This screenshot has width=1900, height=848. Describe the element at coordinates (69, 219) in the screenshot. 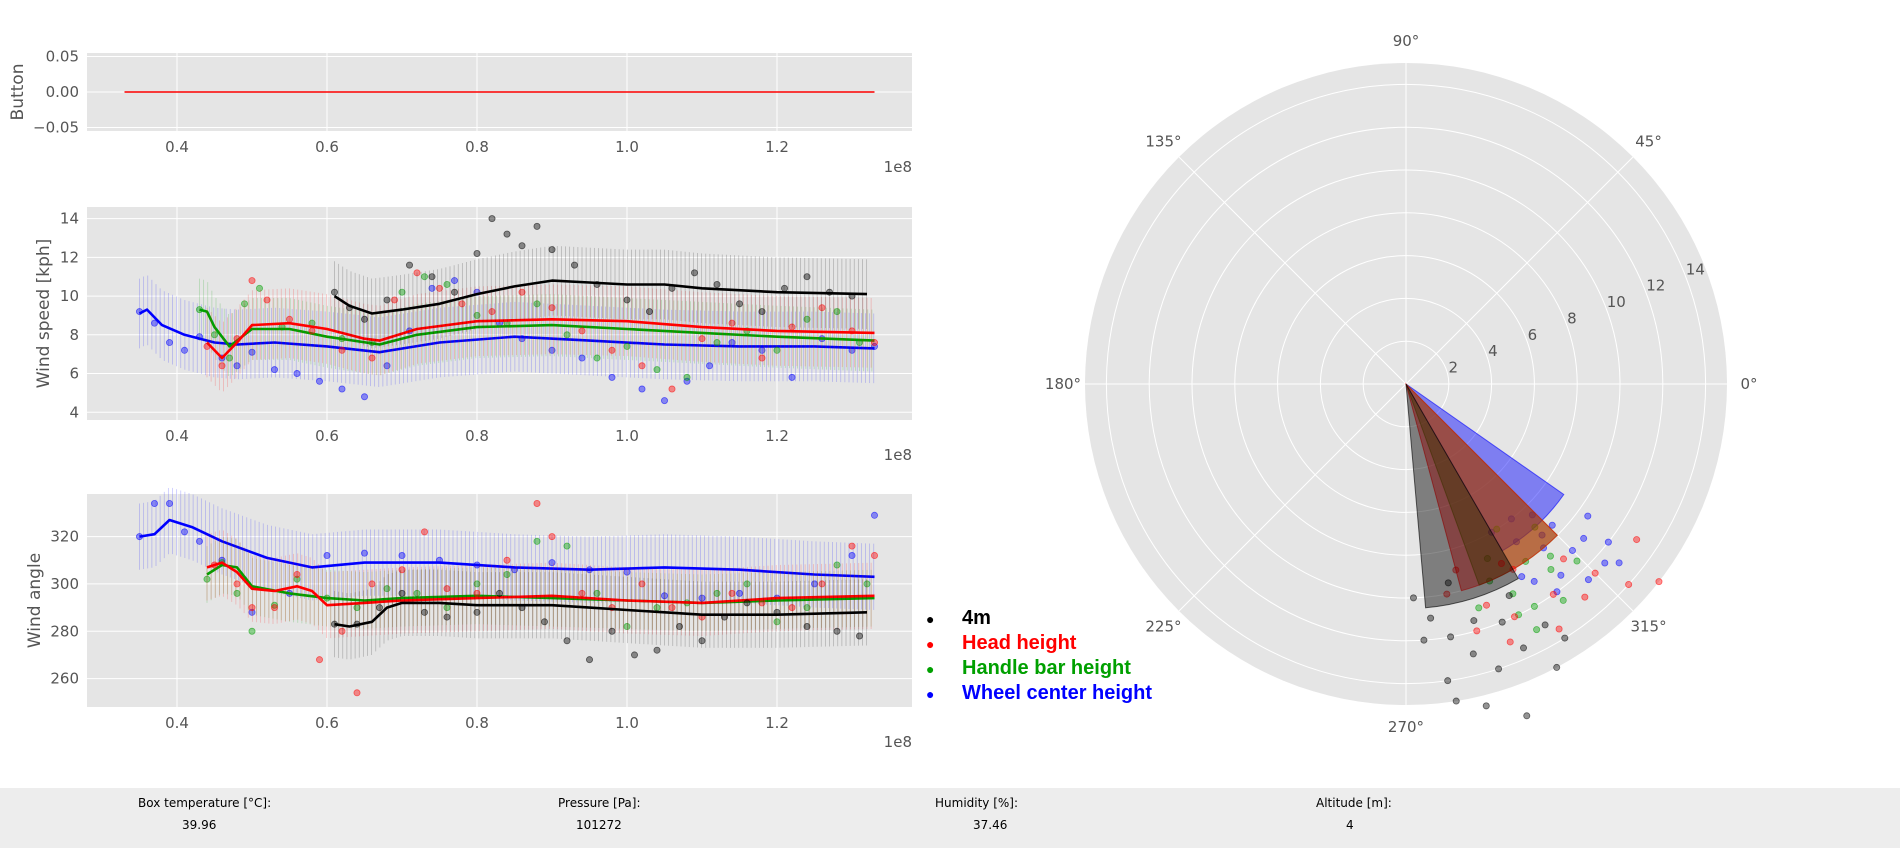

I see `y-tick-label: 14` at that location.